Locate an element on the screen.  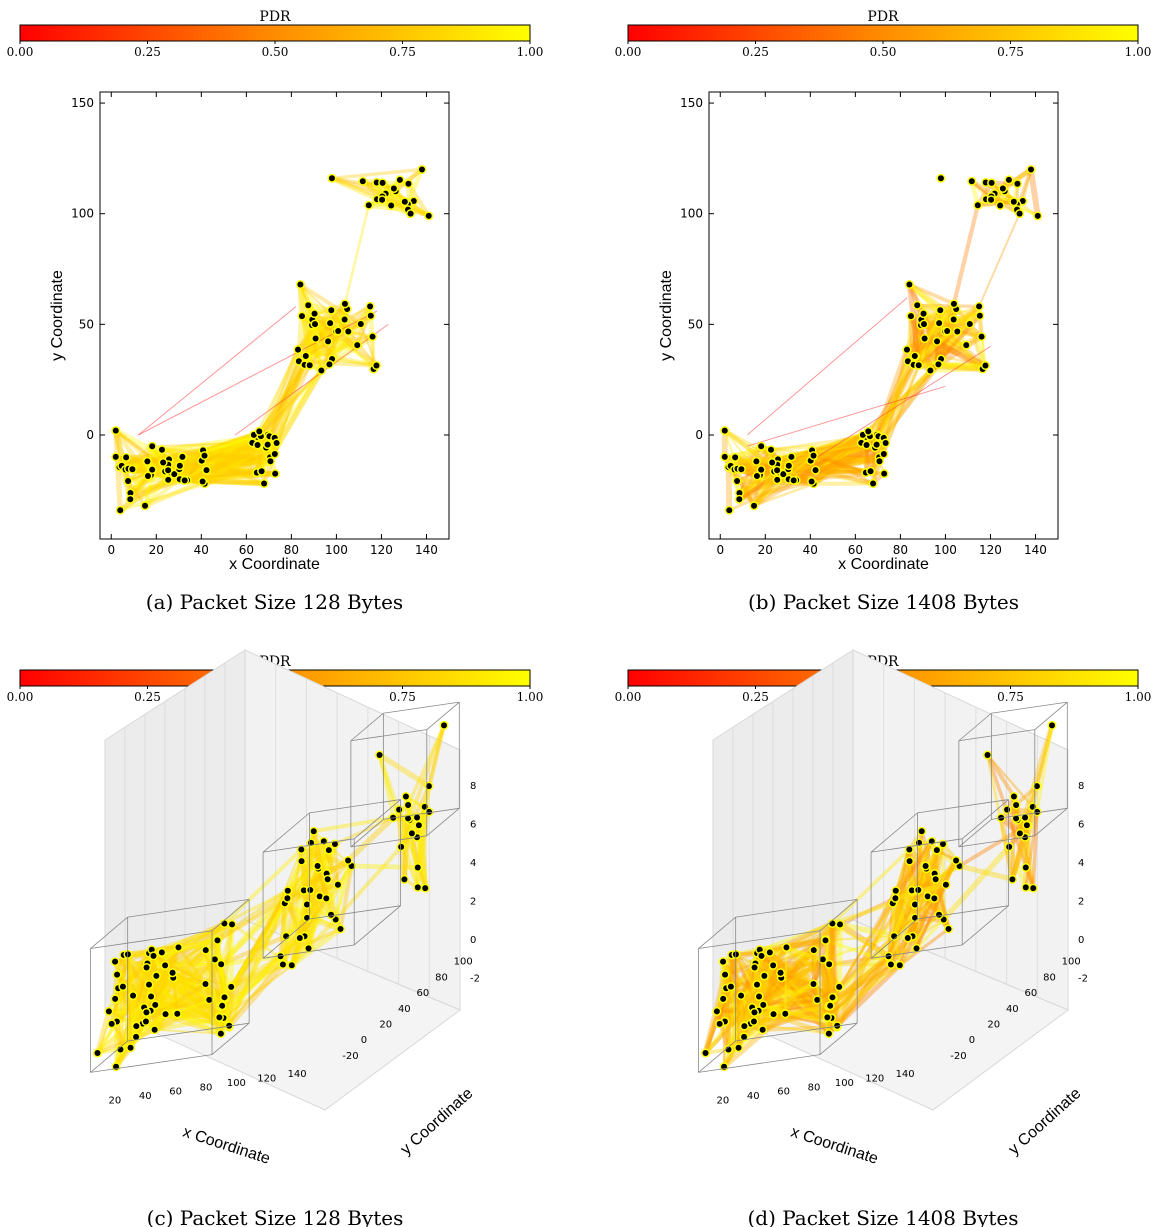
x-tick-label: 0 is located at coordinates (111, 550).